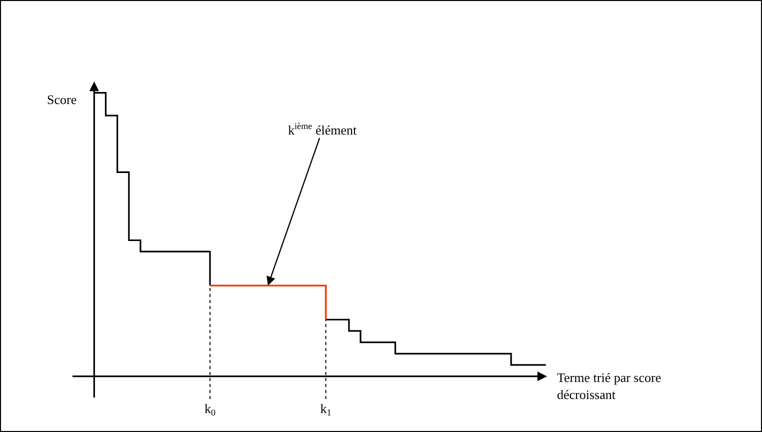 The width and height of the screenshot is (762, 432). What do you see at coordinates (322, 129) in the screenshot?
I see `annotation: k$^{ième}$ élément` at bounding box center [322, 129].